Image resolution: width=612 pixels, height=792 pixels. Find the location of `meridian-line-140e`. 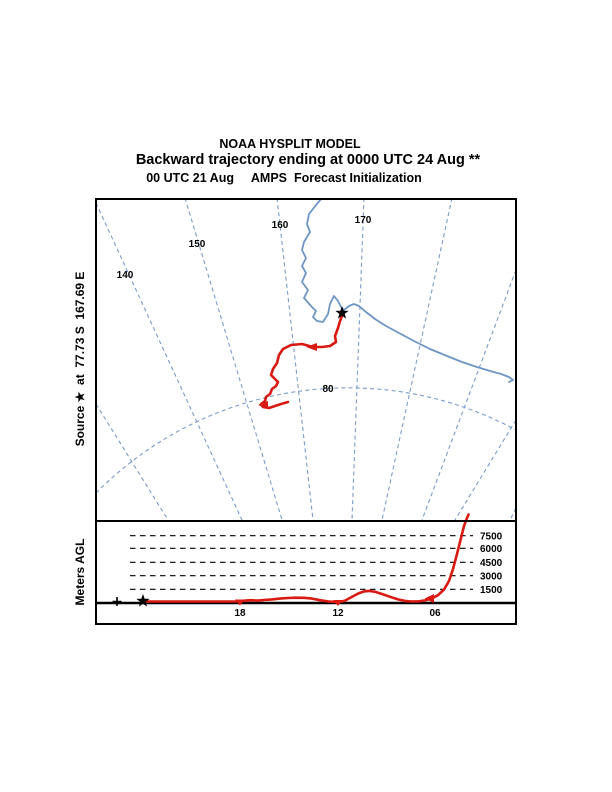

meridian-line-140e is located at coordinates (170, 361).